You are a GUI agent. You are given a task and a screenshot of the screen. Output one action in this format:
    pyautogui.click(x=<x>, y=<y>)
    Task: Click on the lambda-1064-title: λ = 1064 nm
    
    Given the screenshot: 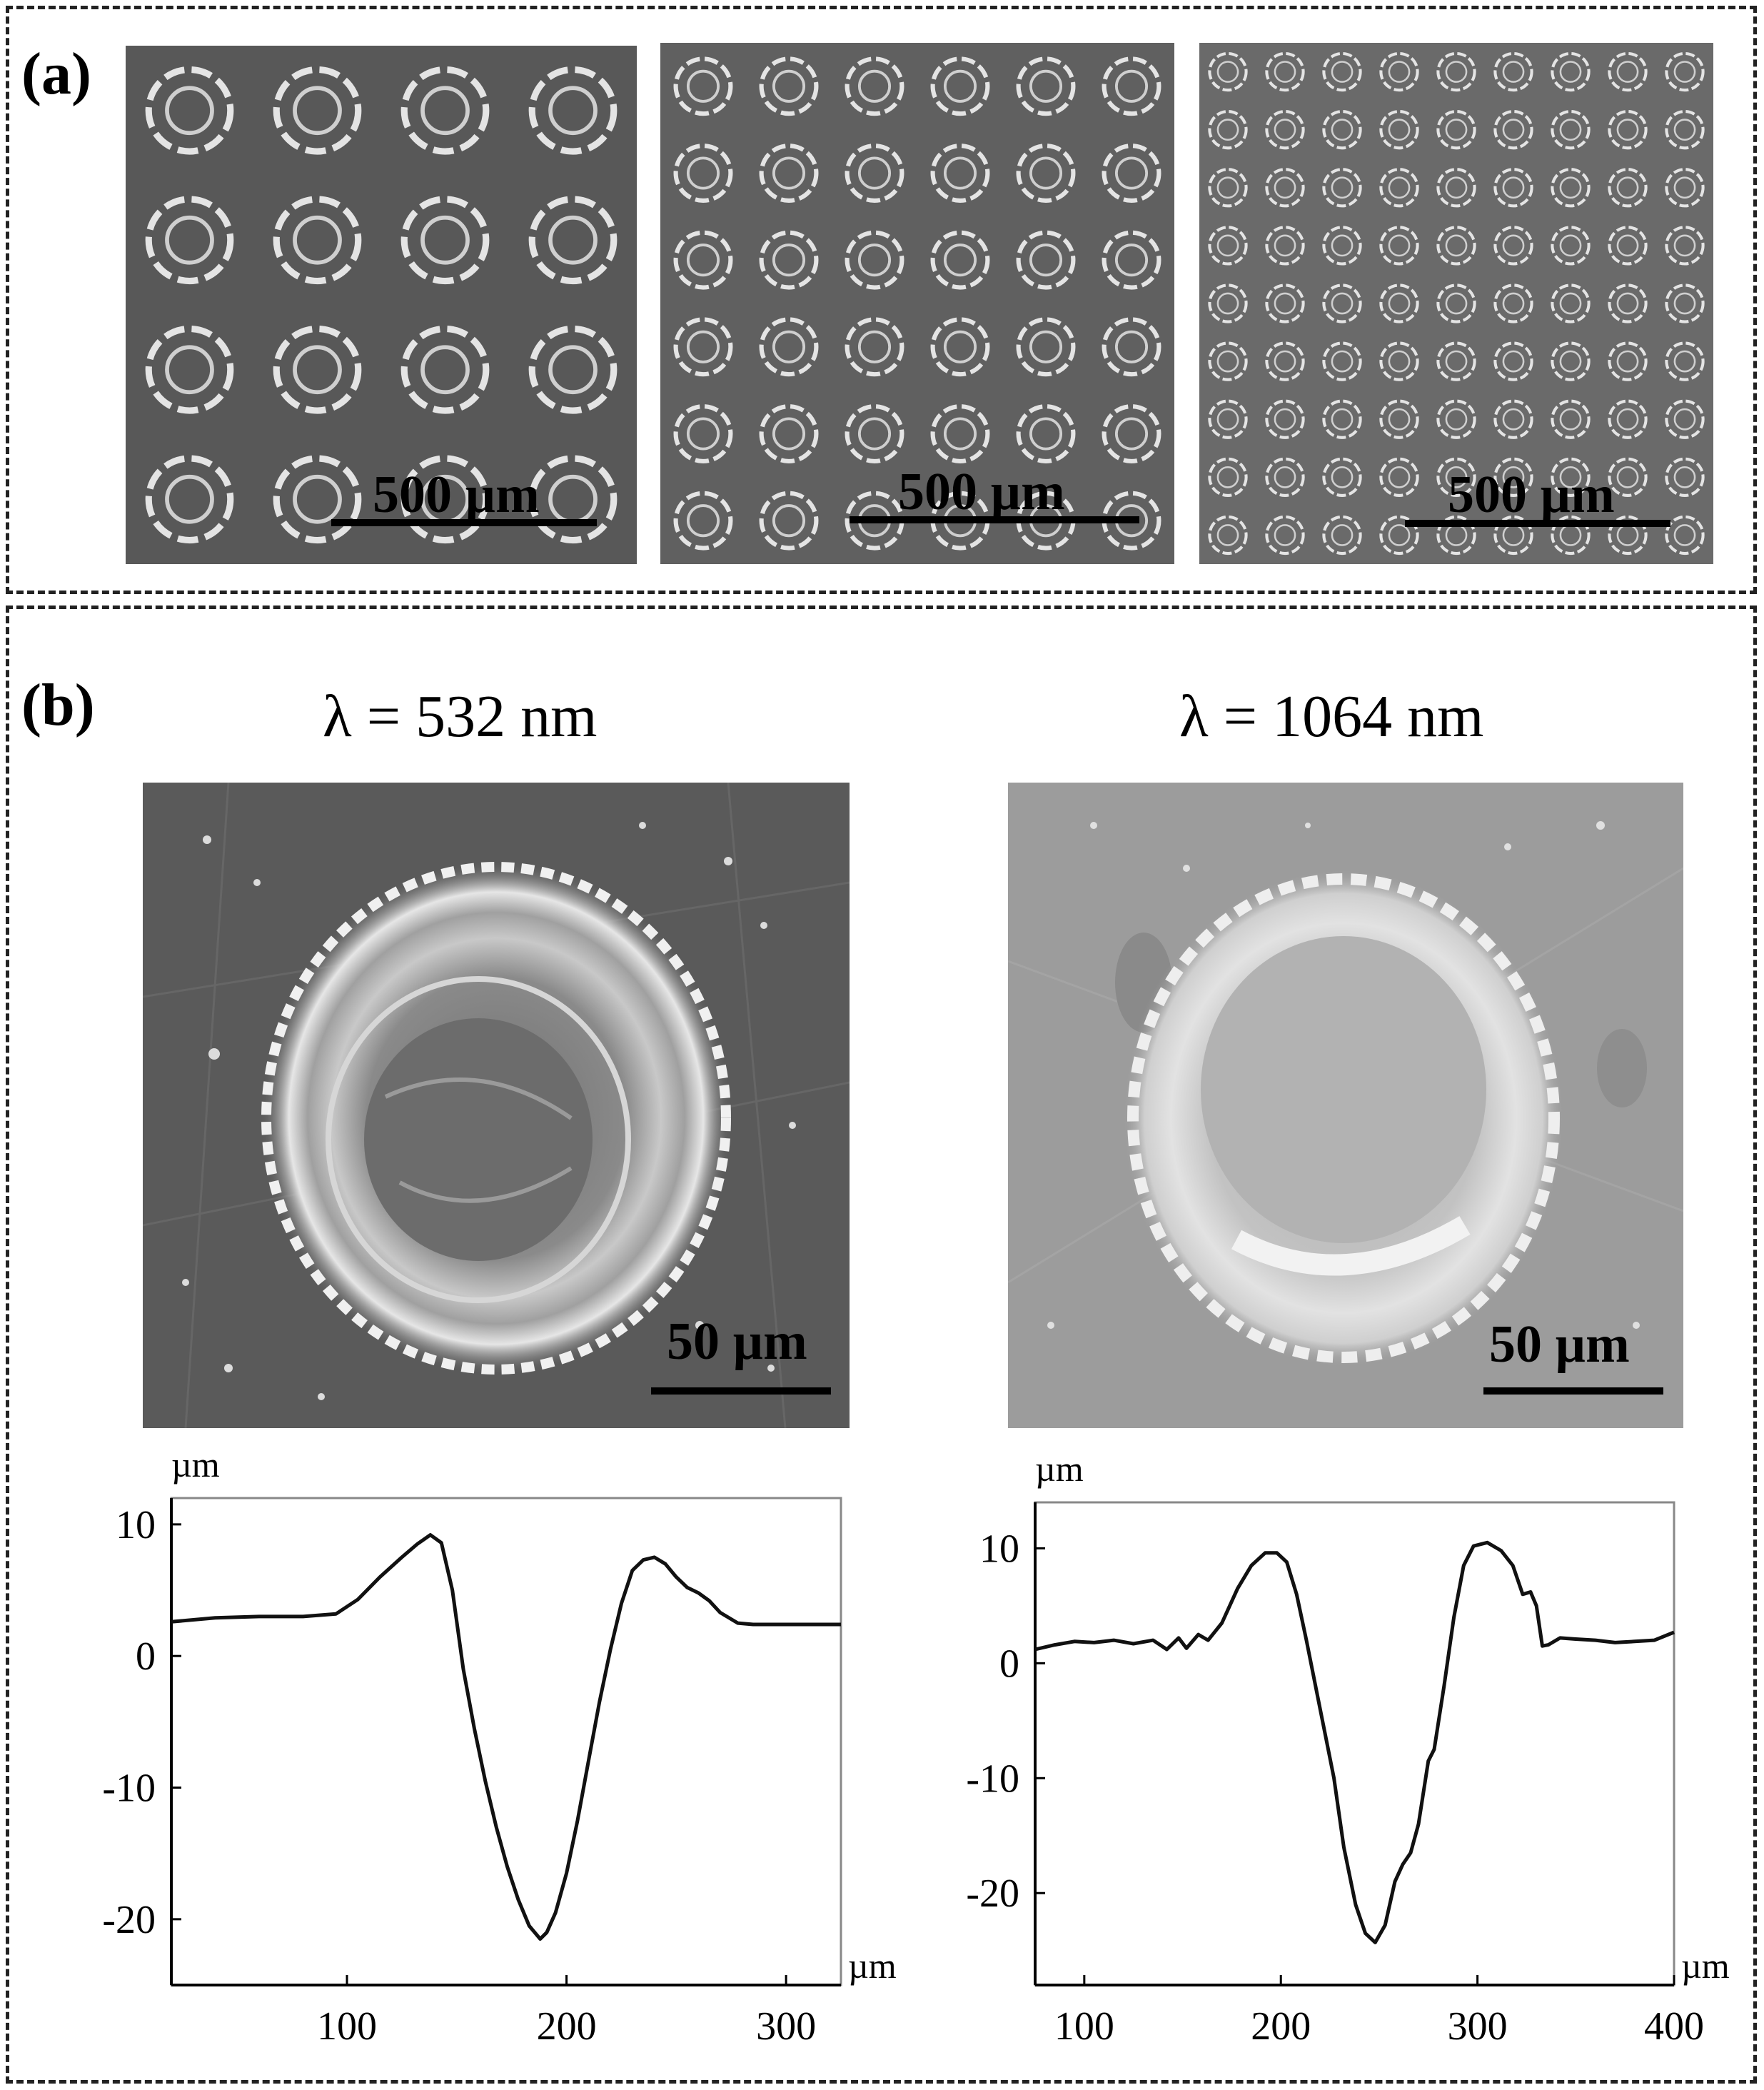 What is the action you would take?
    pyautogui.click(x=1331, y=716)
    